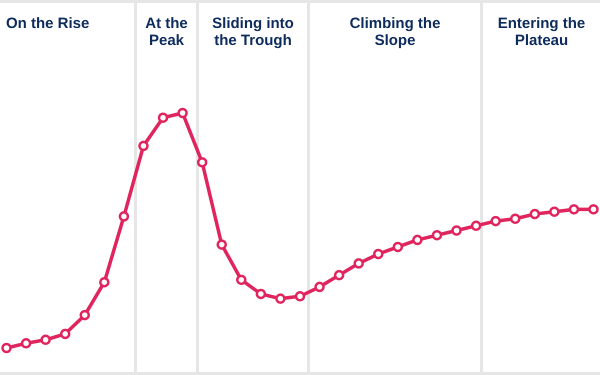 The height and width of the screenshot is (375, 600). I want to click on text: On the Rise, so click(48, 23).